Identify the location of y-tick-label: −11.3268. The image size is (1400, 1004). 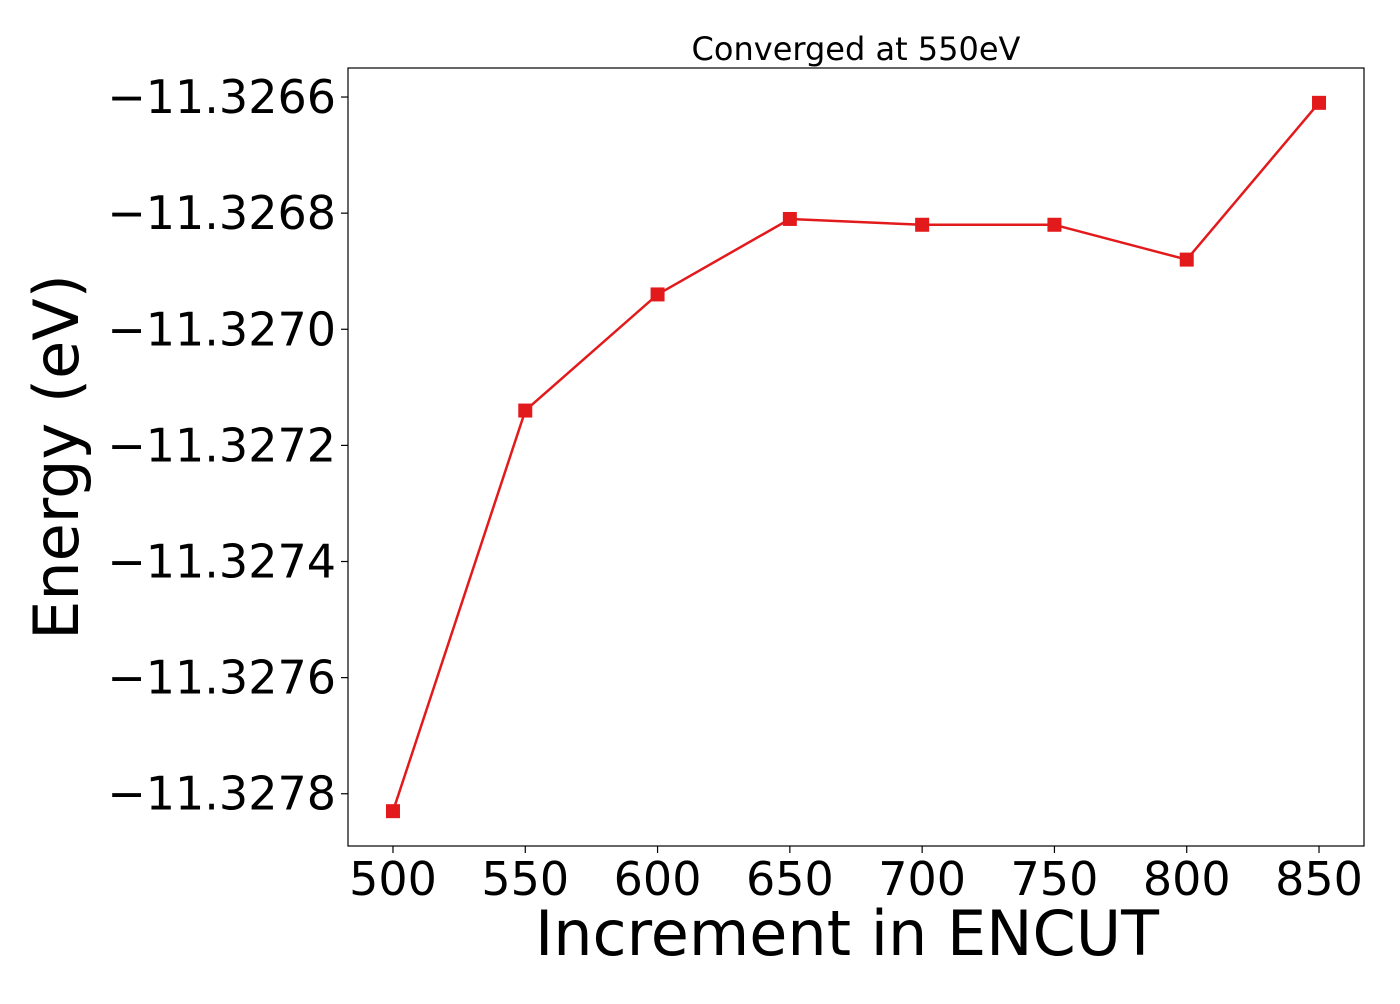
(221, 213).